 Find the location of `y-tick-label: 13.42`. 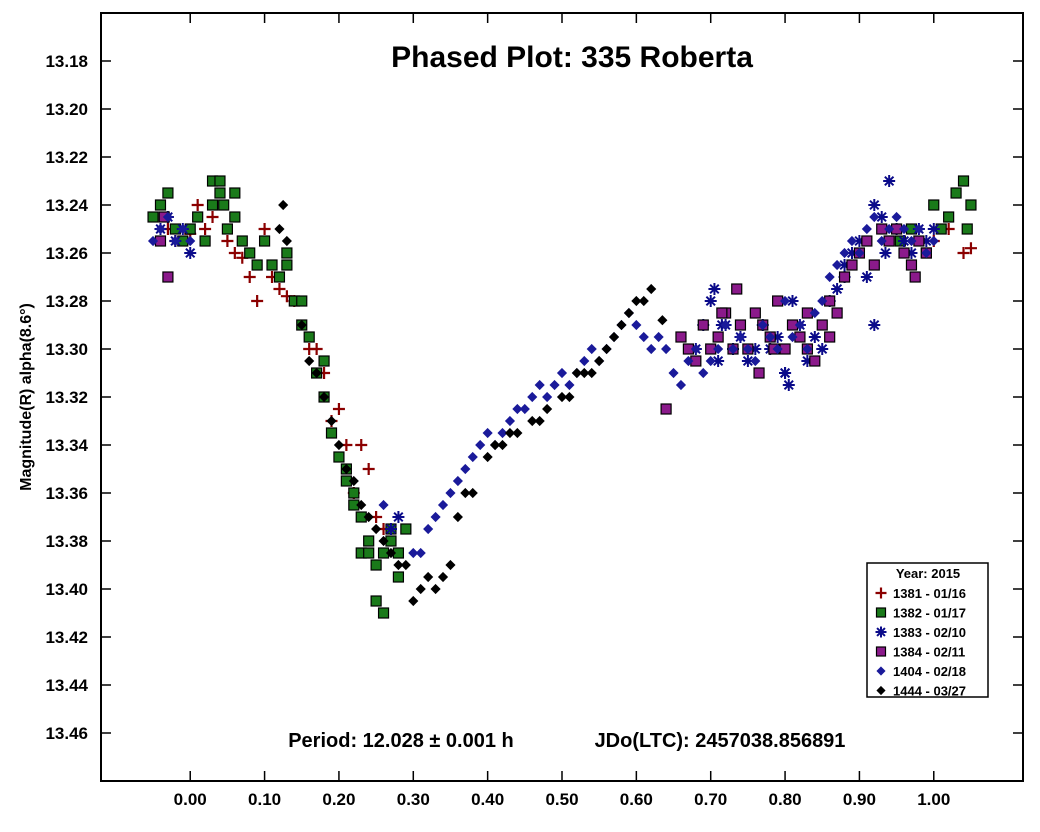

y-tick-label: 13.42 is located at coordinates (66, 637).